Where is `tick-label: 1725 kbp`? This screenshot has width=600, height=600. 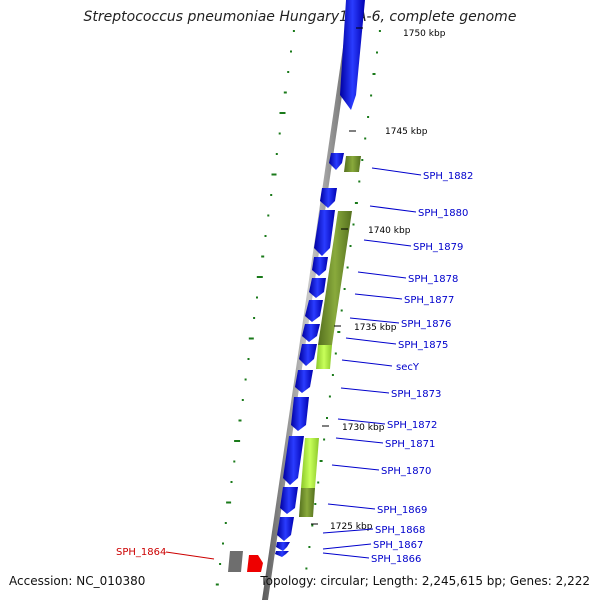
tick-label: 1725 kbp is located at coordinates (351, 527).